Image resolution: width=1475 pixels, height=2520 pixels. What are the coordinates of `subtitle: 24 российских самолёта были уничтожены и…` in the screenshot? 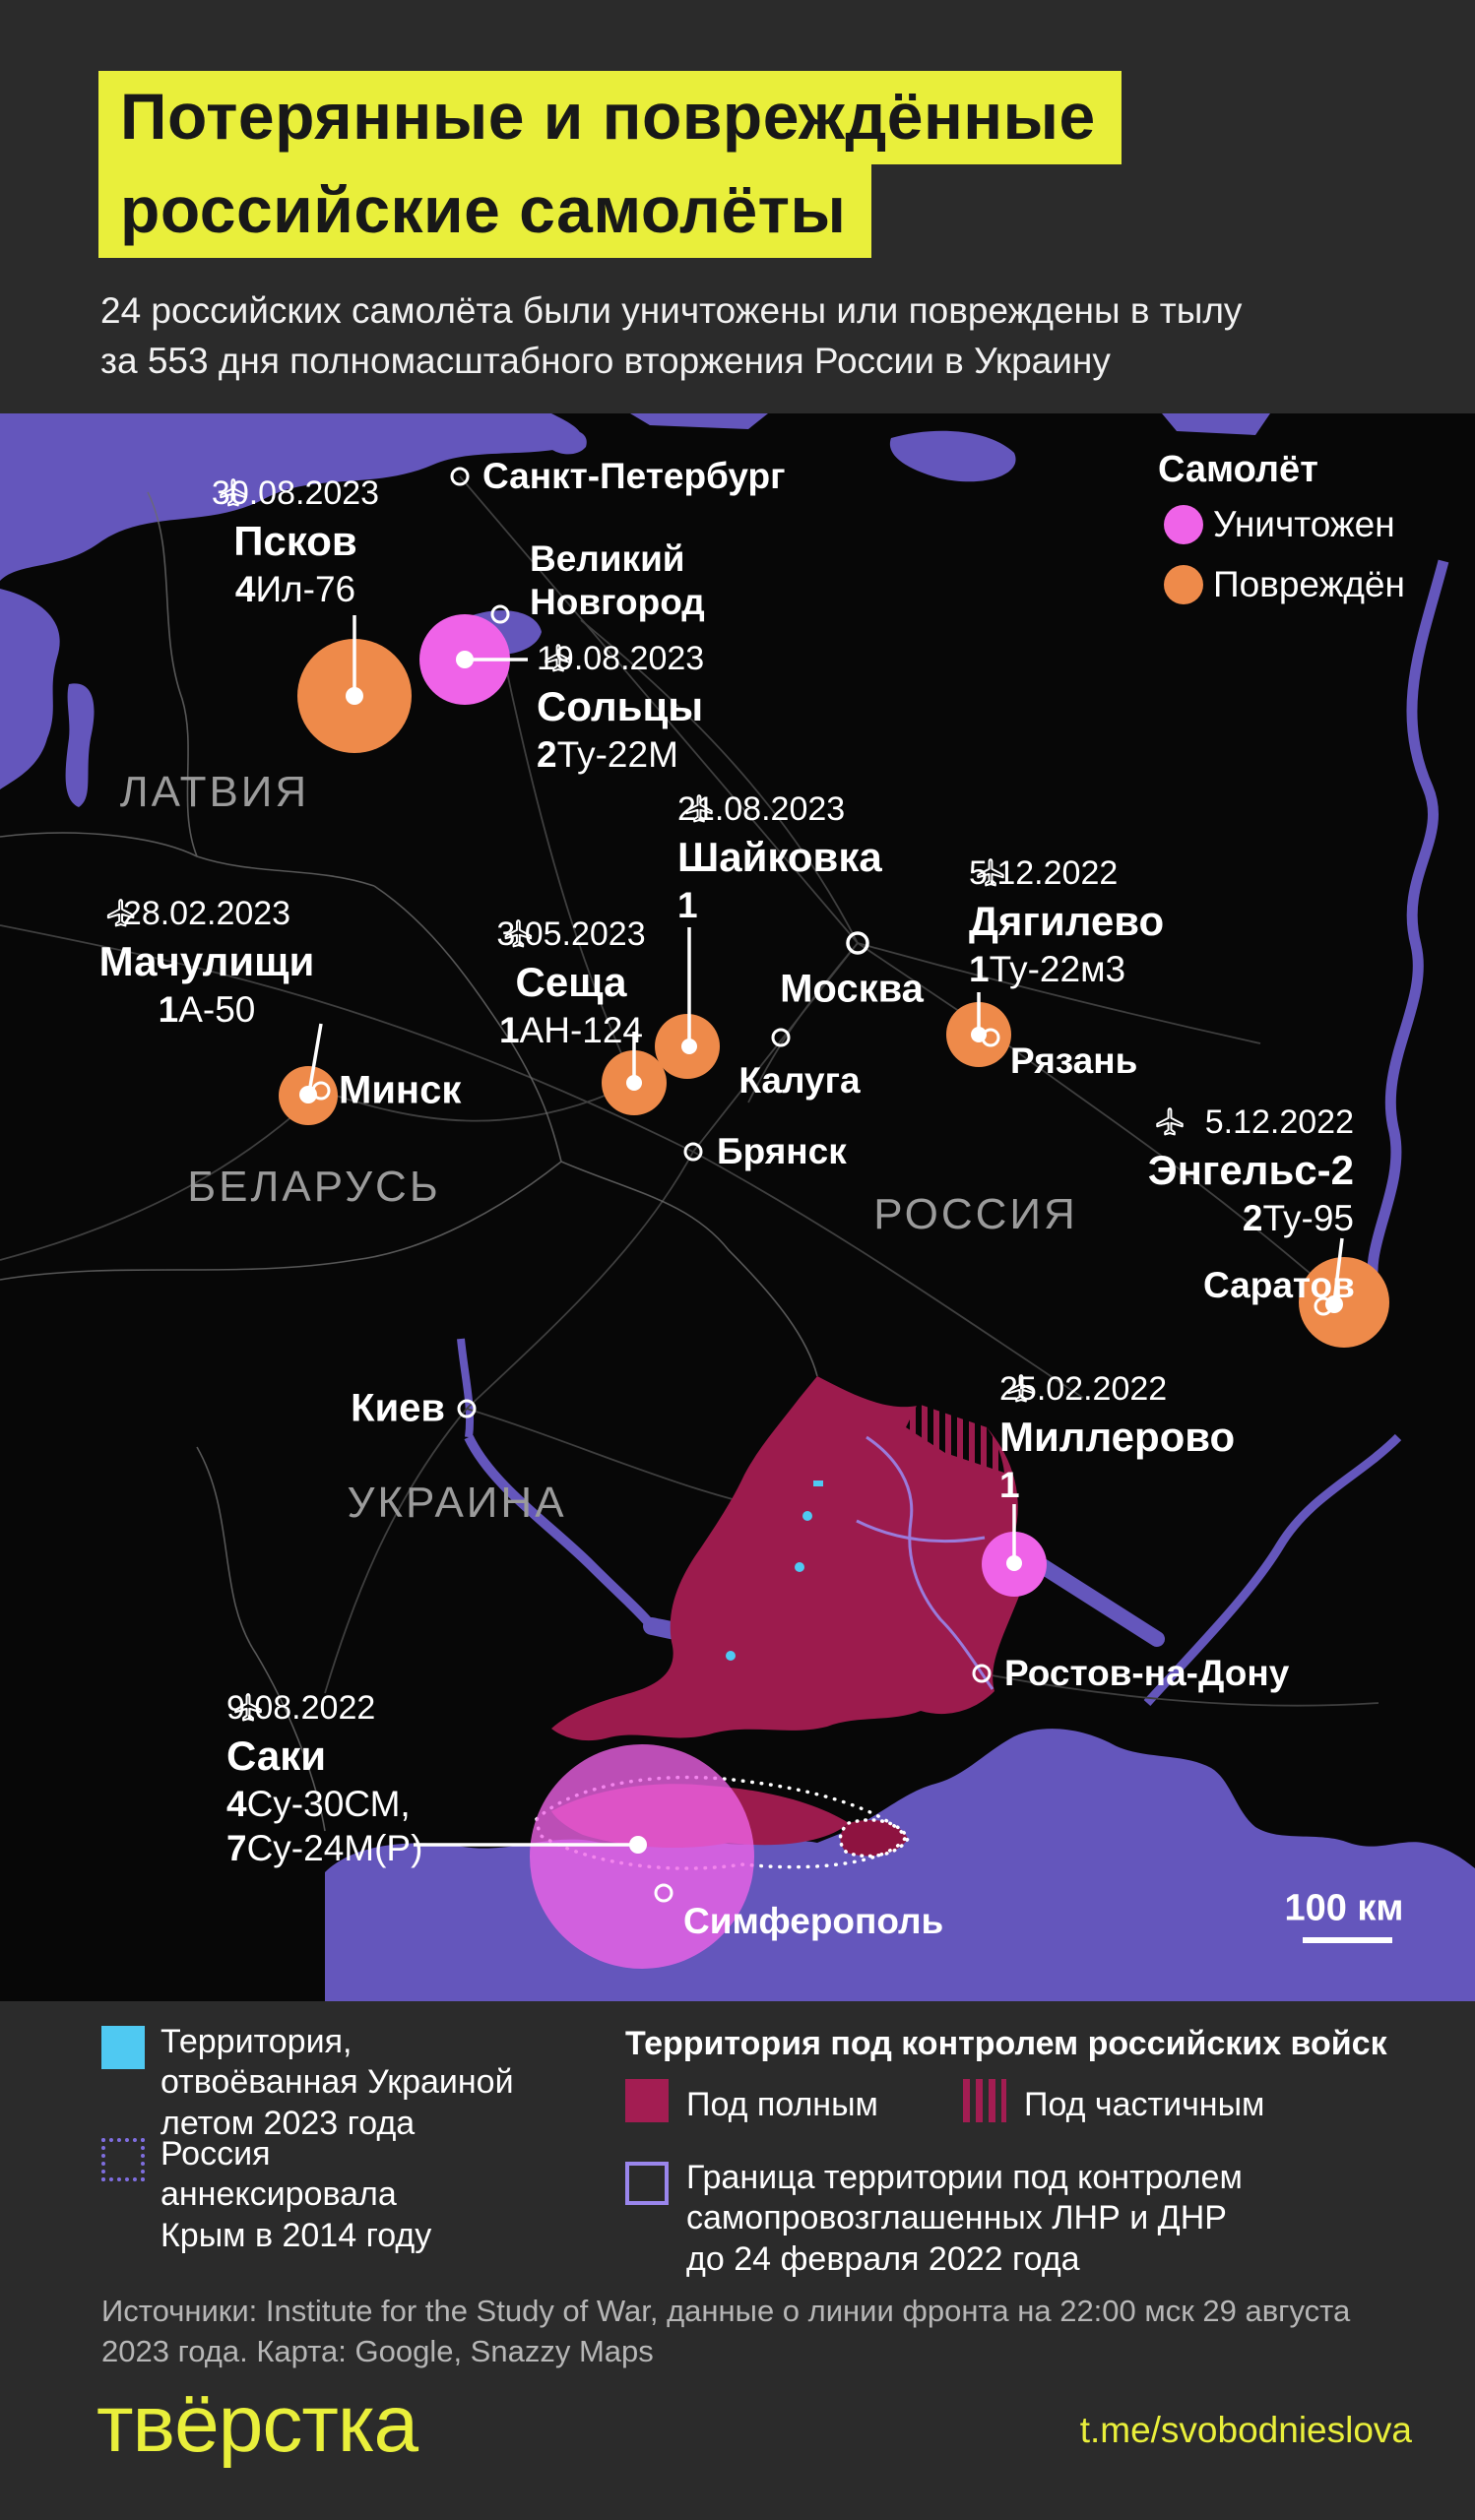 It's located at (671, 336).